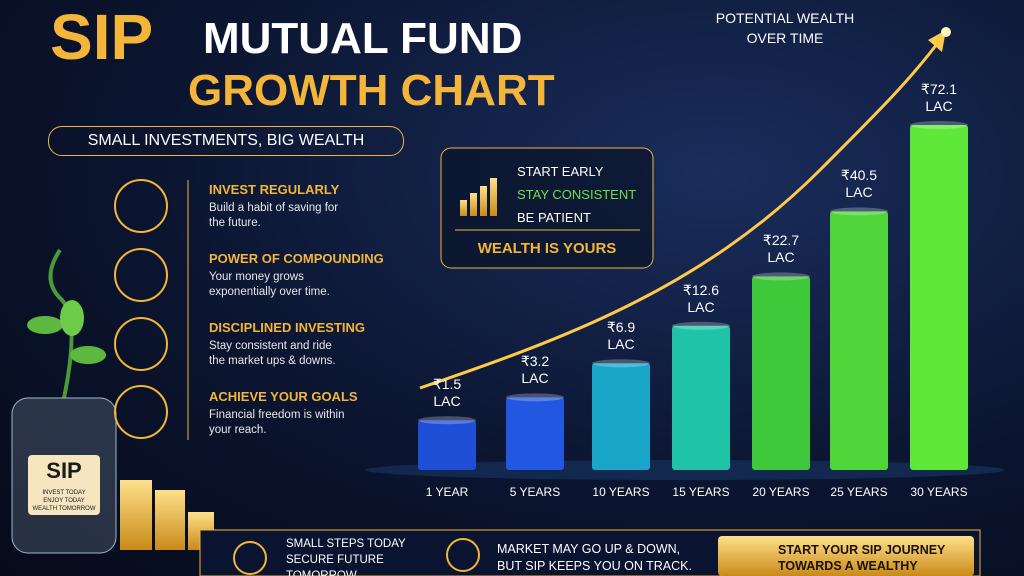  What do you see at coordinates (858, 492) in the screenshot?
I see `x-tick-label: 25 YEARS` at bounding box center [858, 492].